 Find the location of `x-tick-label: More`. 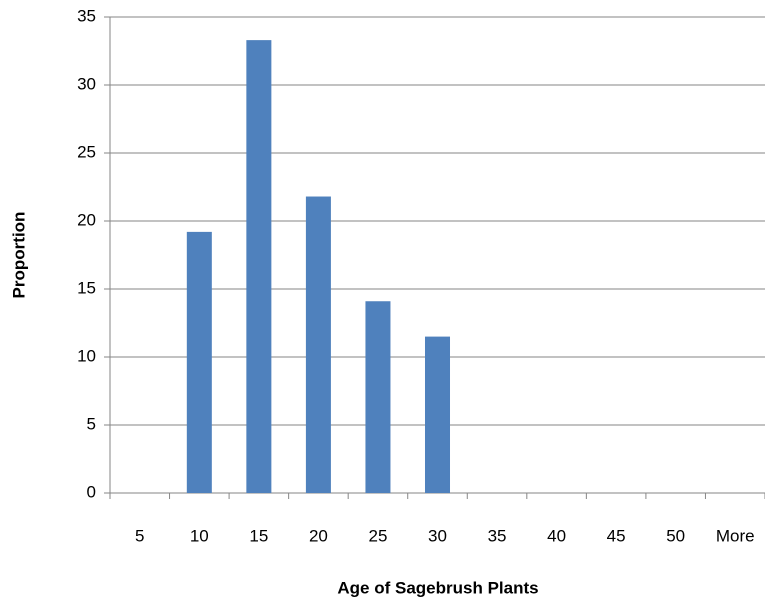

x-tick-label: More is located at coordinates (735, 535).